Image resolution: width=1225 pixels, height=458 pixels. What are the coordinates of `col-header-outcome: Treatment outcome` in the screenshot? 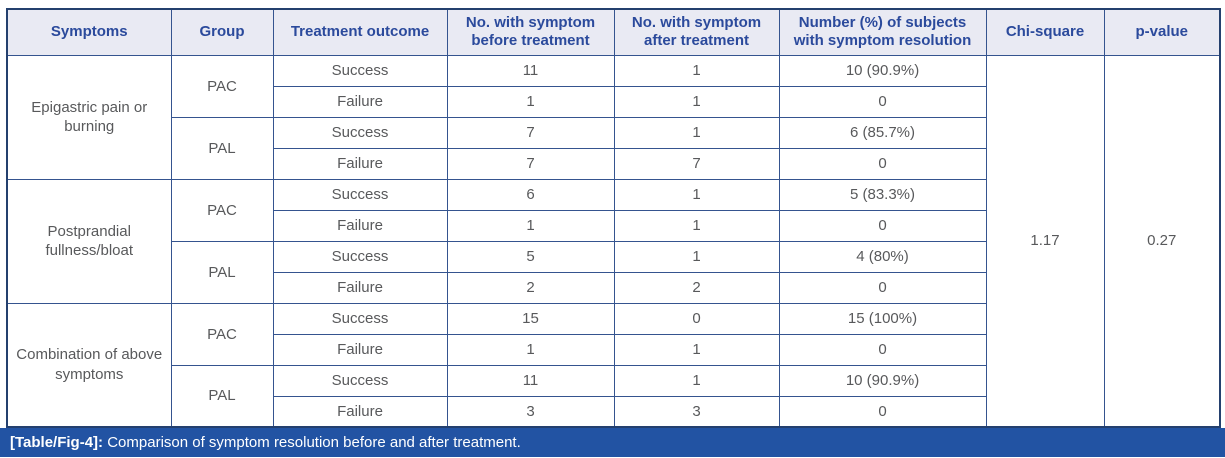 It's located at (360, 32).